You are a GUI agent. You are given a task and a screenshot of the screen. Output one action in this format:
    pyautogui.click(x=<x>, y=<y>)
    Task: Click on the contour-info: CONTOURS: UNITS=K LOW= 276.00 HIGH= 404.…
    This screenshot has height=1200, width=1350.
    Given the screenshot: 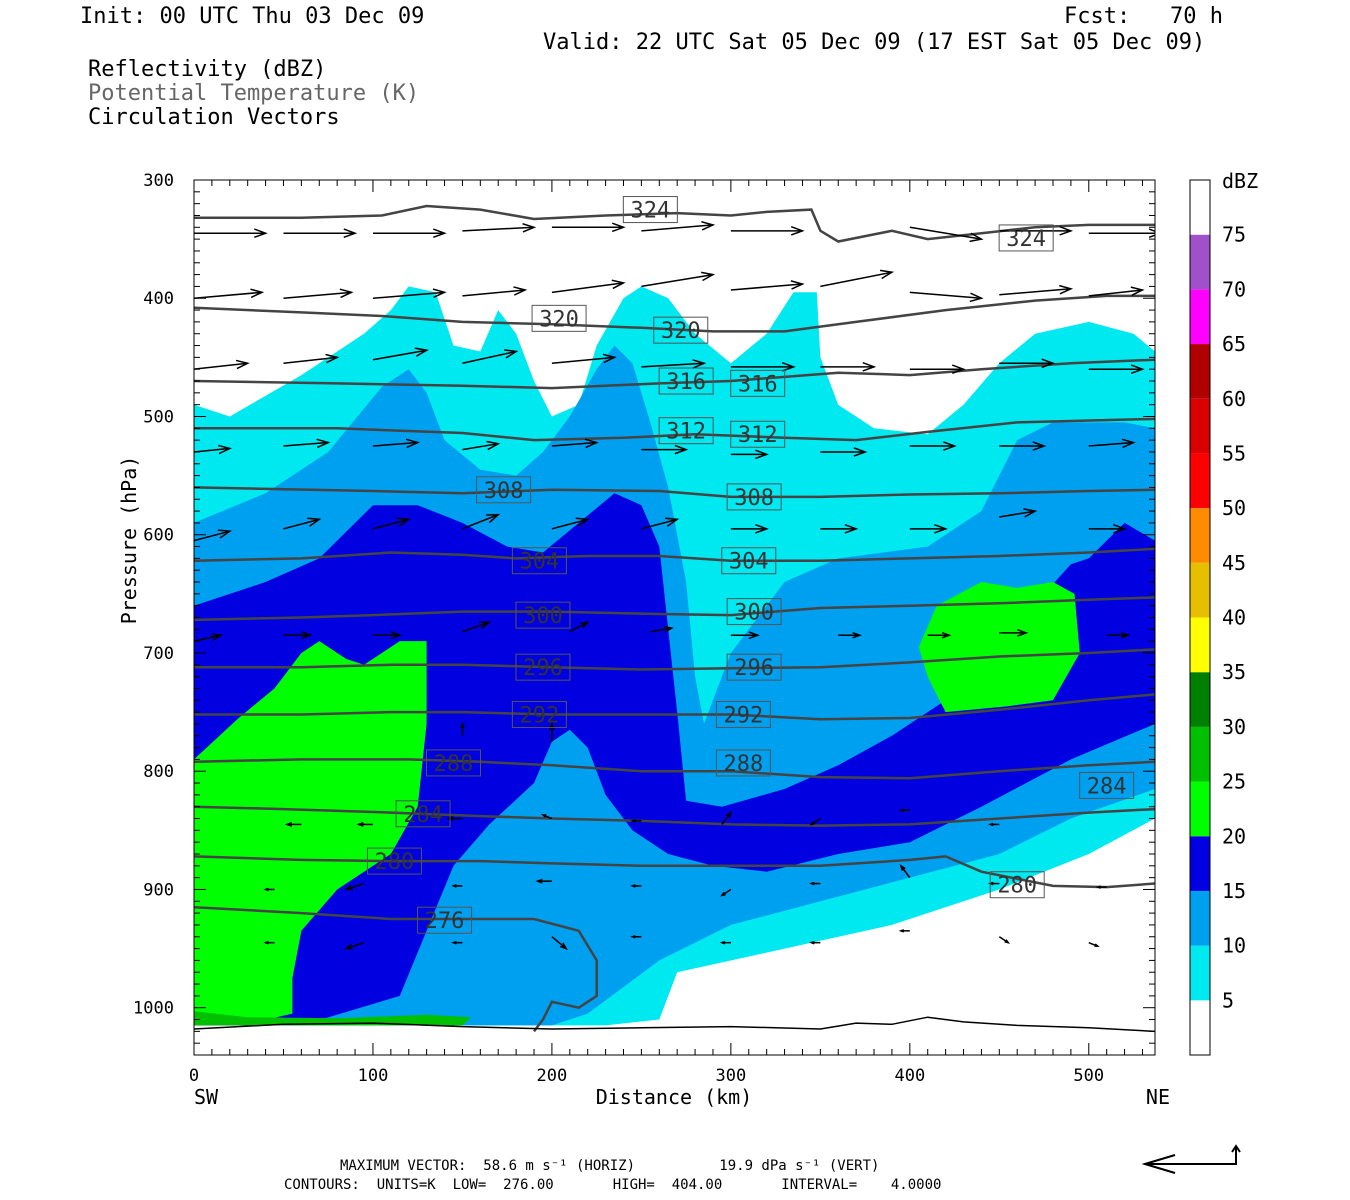 What is the action you would take?
    pyautogui.click(x=613, y=1185)
    